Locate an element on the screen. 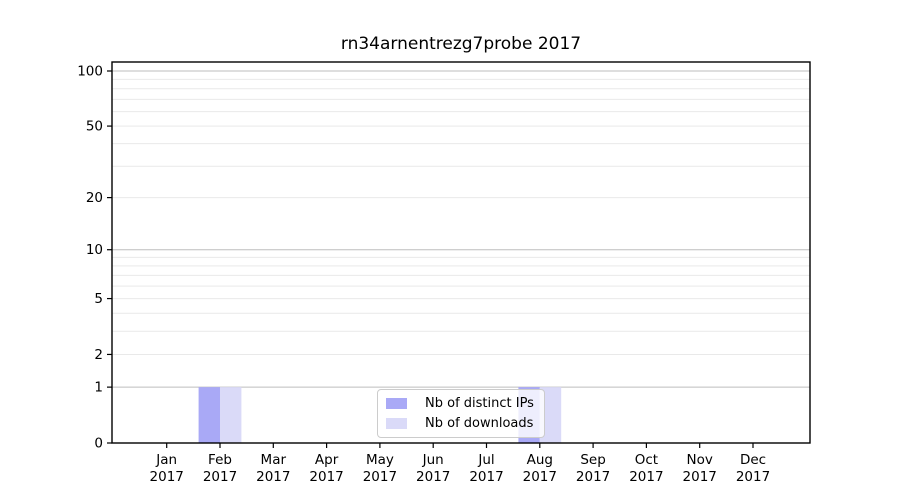  legend-label-distinct-ips: Nb of distinct IPs is located at coordinates (479, 404).